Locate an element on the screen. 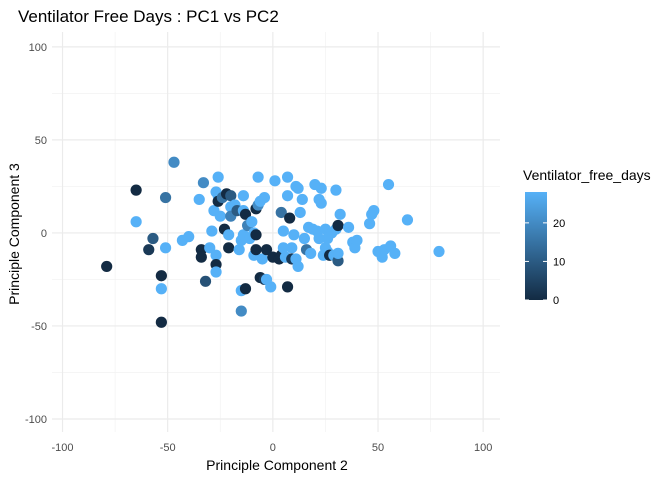 The height and width of the screenshot is (480, 672). chart-title: Ventilator Free Days : PC1 vs PC2 is located at coordinates (148, 16).